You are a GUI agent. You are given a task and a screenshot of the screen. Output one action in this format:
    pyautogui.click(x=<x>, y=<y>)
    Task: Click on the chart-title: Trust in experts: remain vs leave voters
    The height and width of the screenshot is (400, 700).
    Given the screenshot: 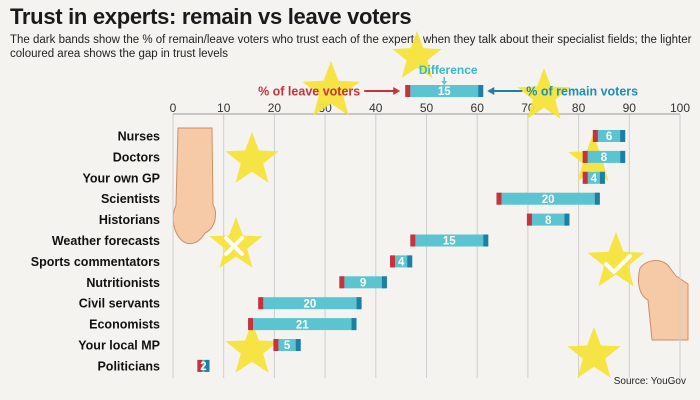 What is the action you would take?
    pyautogui.click(x=211, y=16)
    